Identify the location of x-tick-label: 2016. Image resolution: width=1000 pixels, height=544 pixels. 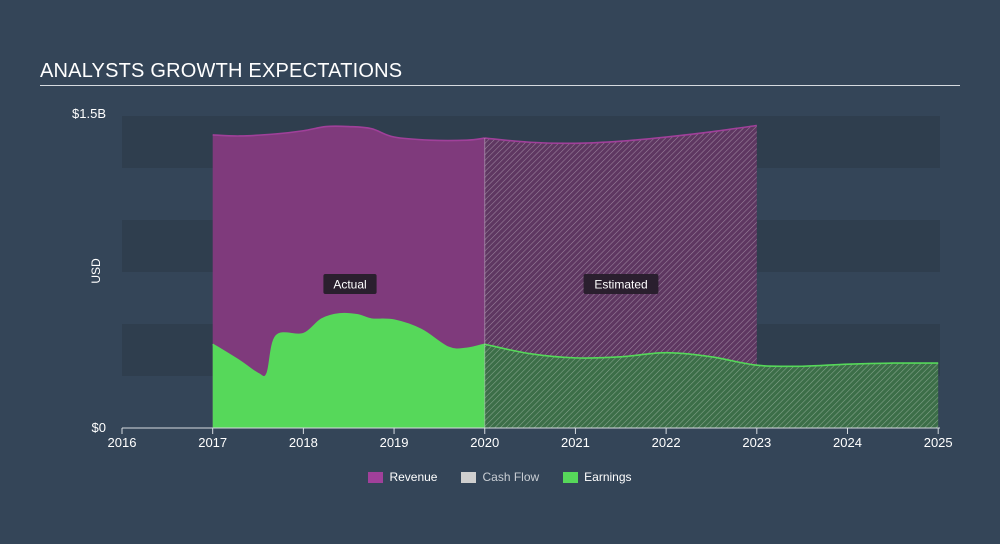
(122, 442).